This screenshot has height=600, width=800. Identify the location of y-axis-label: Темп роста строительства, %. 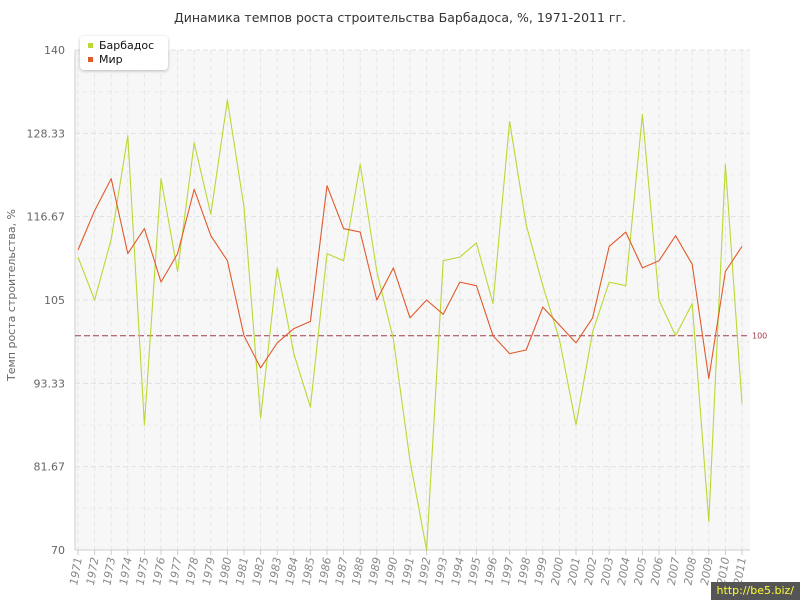
(11, 295).